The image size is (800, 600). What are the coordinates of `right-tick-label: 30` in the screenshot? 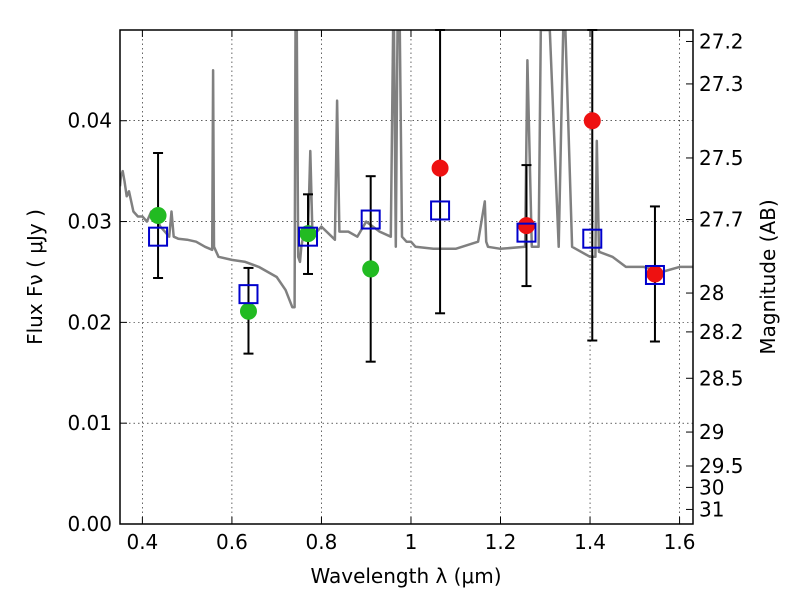 It's located at (711, 487).